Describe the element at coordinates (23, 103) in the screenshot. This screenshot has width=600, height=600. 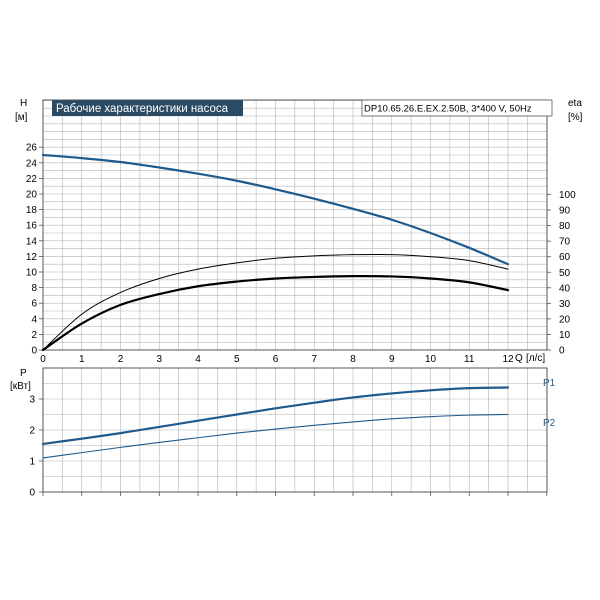
I see `head-axis-label: H` at that location.